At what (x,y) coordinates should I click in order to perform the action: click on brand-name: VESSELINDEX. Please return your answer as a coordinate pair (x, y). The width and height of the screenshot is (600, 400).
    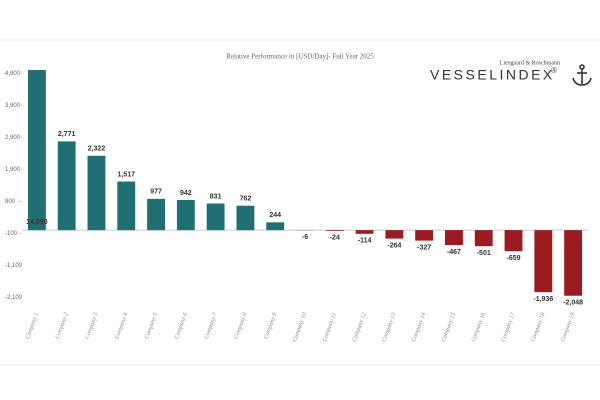
    Looking at the image, I should click on (492, 75).